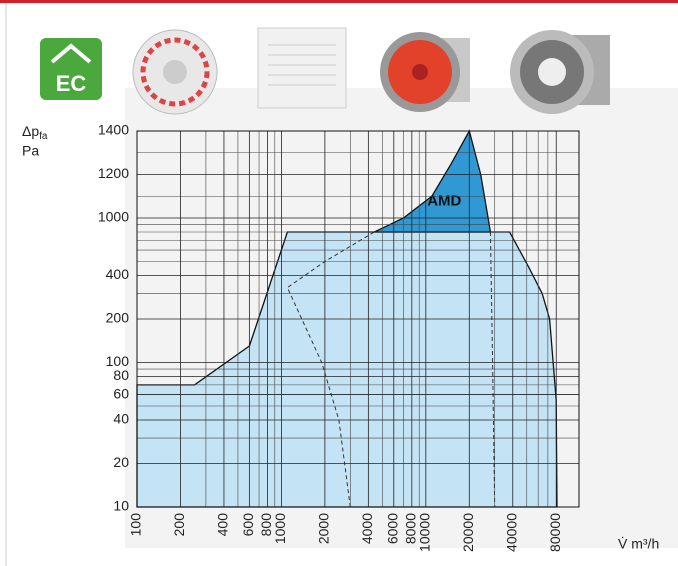 The image size is (678, 566). Describe the element at coordinates (71, 53) in the screenshot. I see `badge-roof` at that location.